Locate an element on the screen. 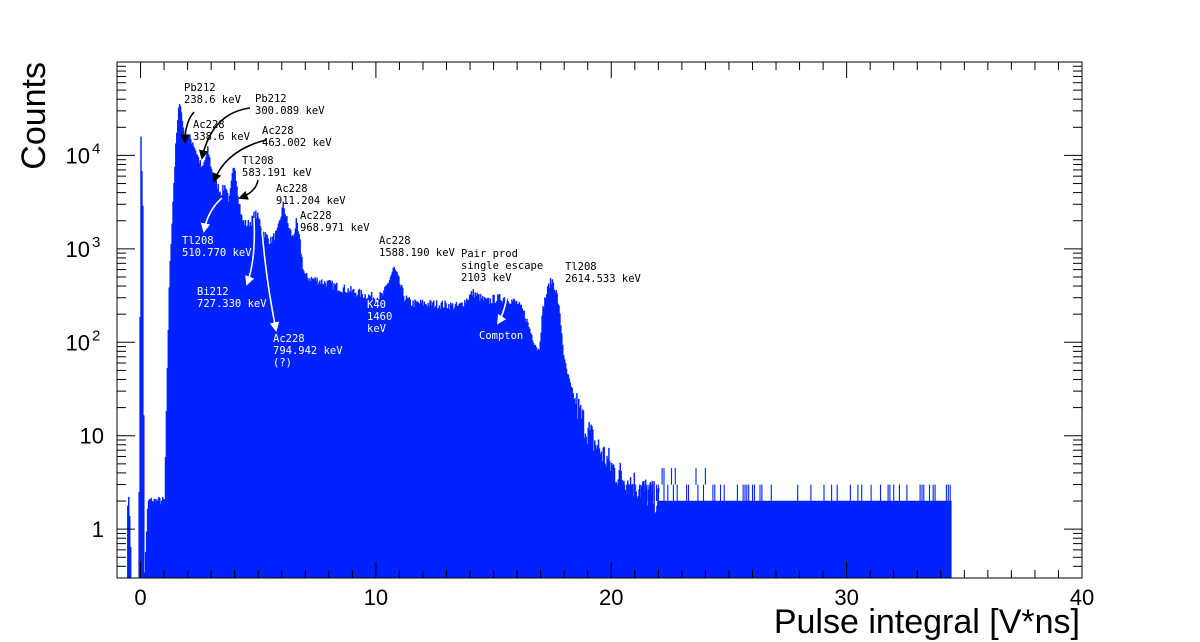 Image resolution: width=1200 pixels, height=642 pixels. y-tick-exponent: 2 is located at coordinates (96, 335).